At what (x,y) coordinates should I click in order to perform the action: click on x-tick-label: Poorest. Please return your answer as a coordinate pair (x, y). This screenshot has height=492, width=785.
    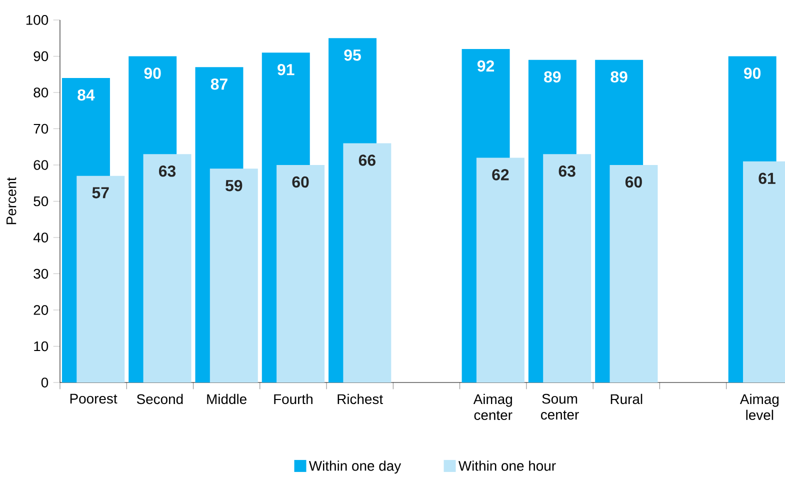
    Looking at the image, I should click on (94, 399).